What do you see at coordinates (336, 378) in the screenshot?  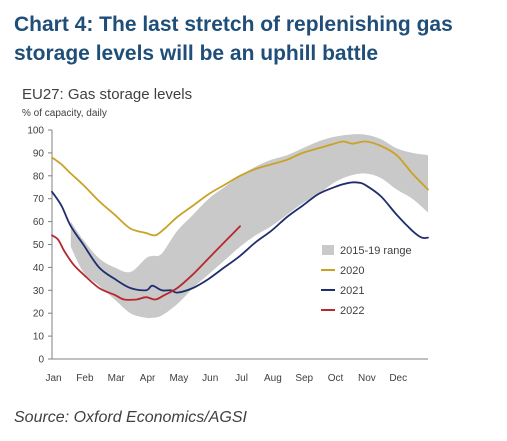 I see `x-tick-label: Oct` at bounding box center [336, 378].